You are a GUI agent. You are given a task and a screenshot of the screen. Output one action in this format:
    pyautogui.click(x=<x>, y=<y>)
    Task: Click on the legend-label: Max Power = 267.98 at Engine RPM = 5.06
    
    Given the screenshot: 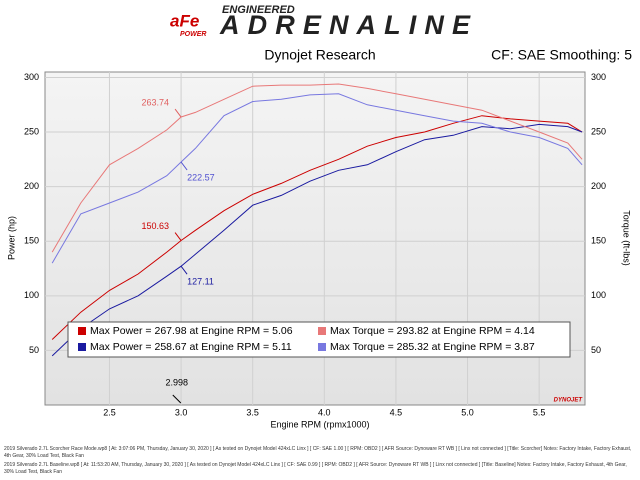 What is the action you would take?
    pyautogui.click(x=191, y=331)
    